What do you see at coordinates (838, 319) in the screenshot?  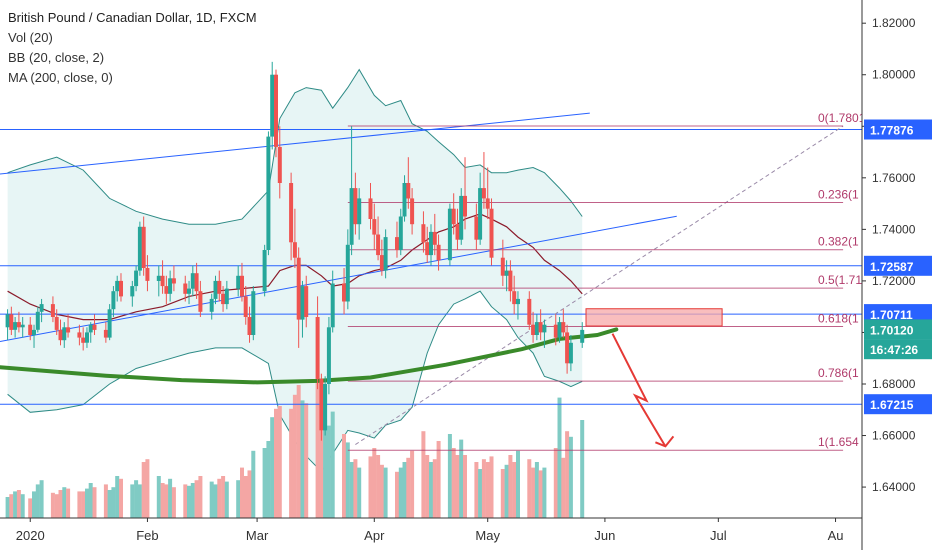 I see `fib-level-label: 0.618(1` at bounding box center [838, 319].